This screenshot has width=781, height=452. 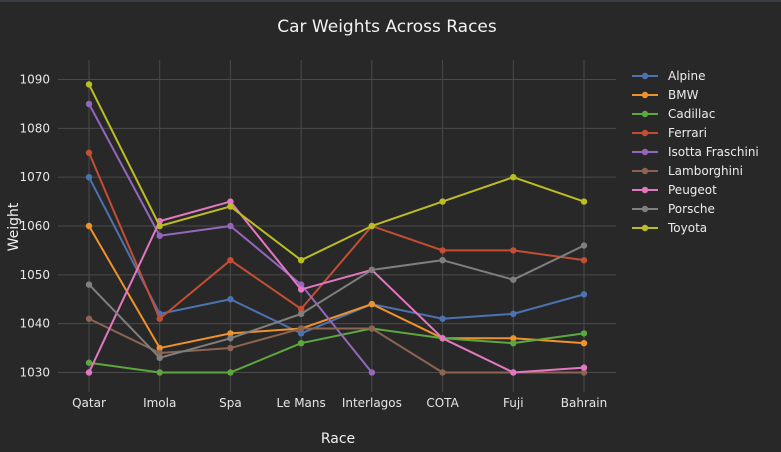 What do you see at coordinates (713, 152) in the screenshot?
I see `legend-label: Isotta Fraschini` at bounding box center [713, 152].